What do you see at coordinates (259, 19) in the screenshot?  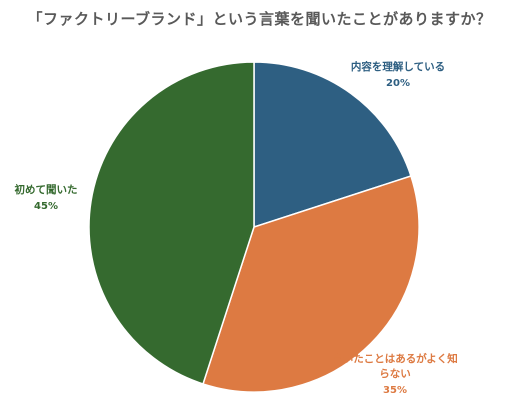 I see `chart-title: 「ファクトリーブランド」という言葉を聞いたことがありますか？` at bounding box center [259, 19].